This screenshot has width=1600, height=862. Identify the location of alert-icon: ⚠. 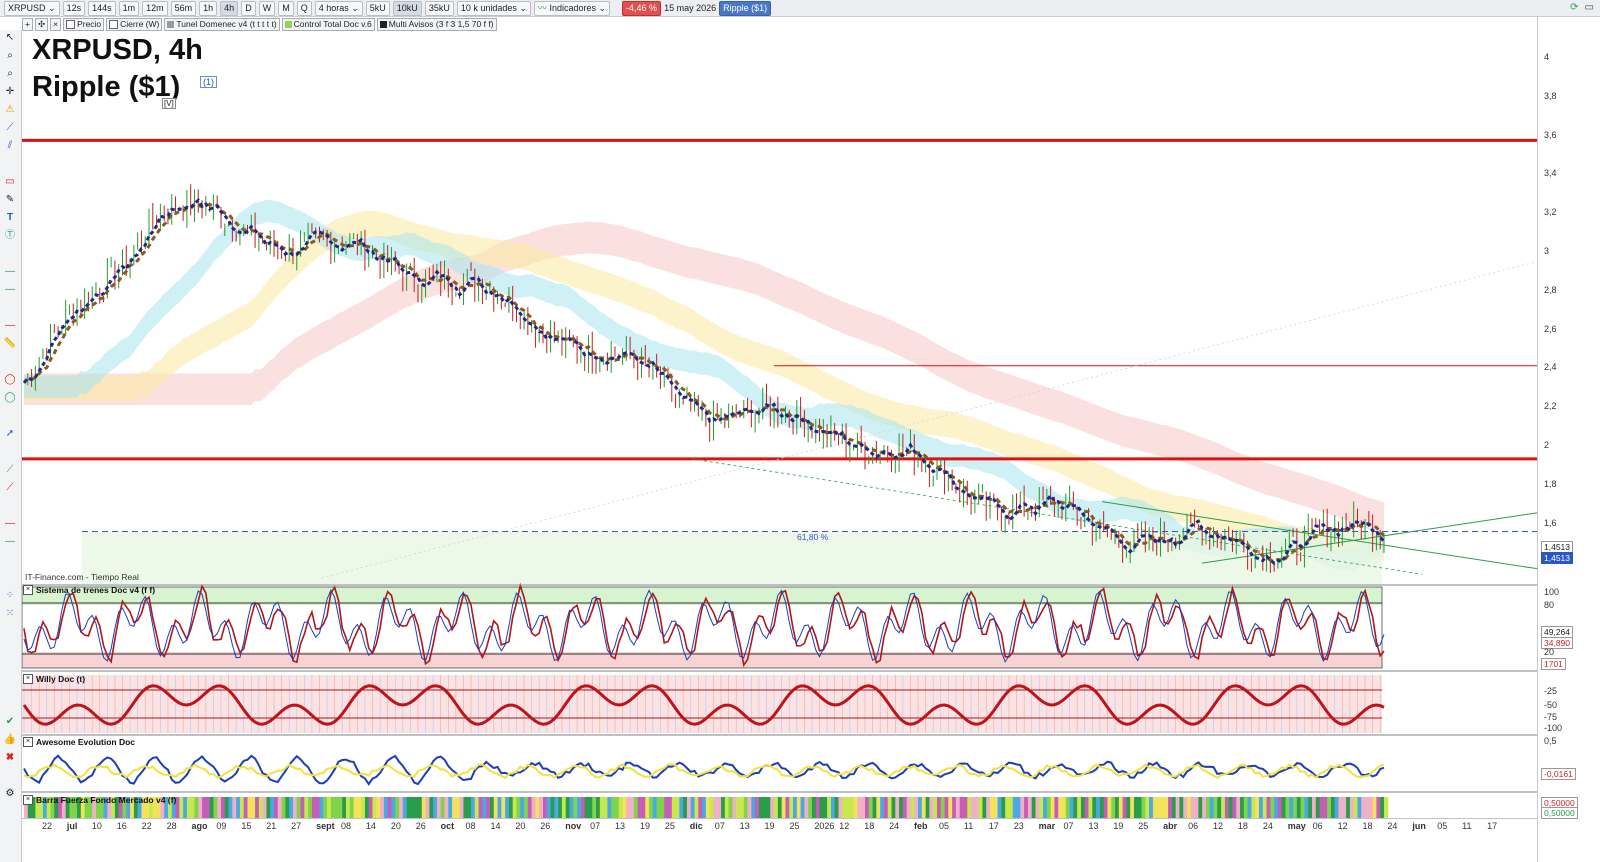
(10, 109).